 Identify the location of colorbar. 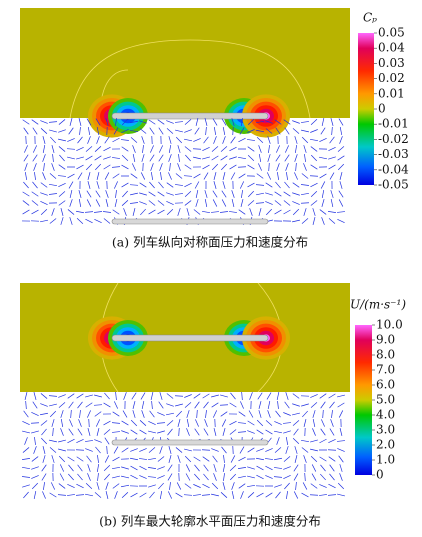
(366, 109).